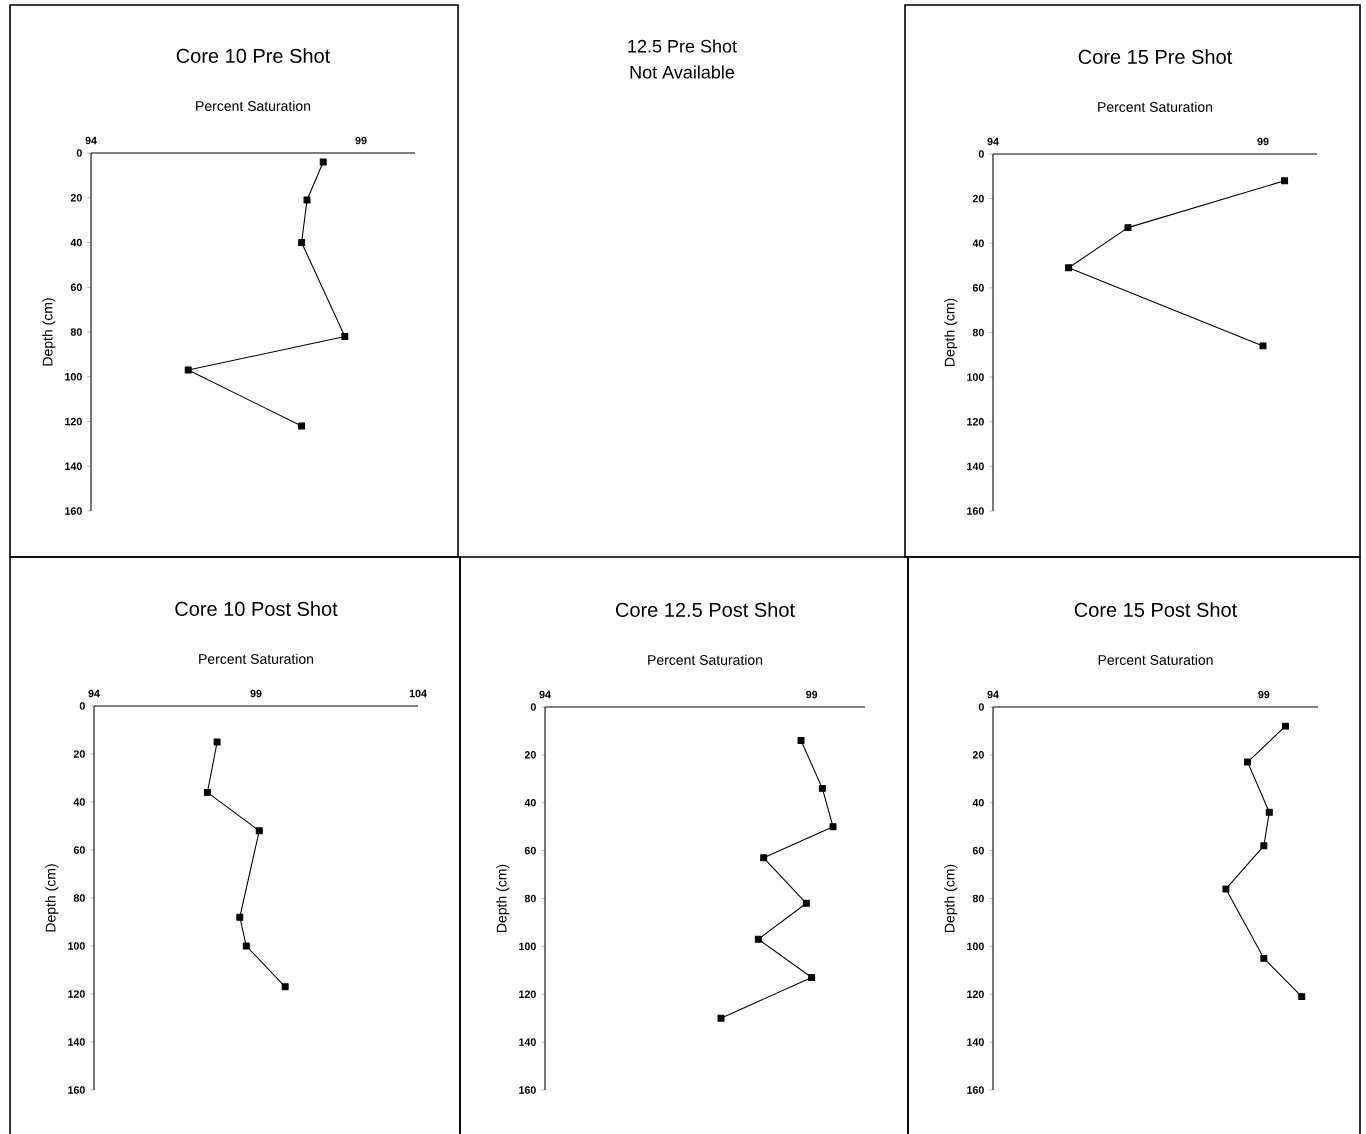 The image size is (1366, 1134). What do you see at coordinates (253, 55) in the screenshot?
I see `chart-title: Core 10 Pre Shot` at bounding box center [253, 55].